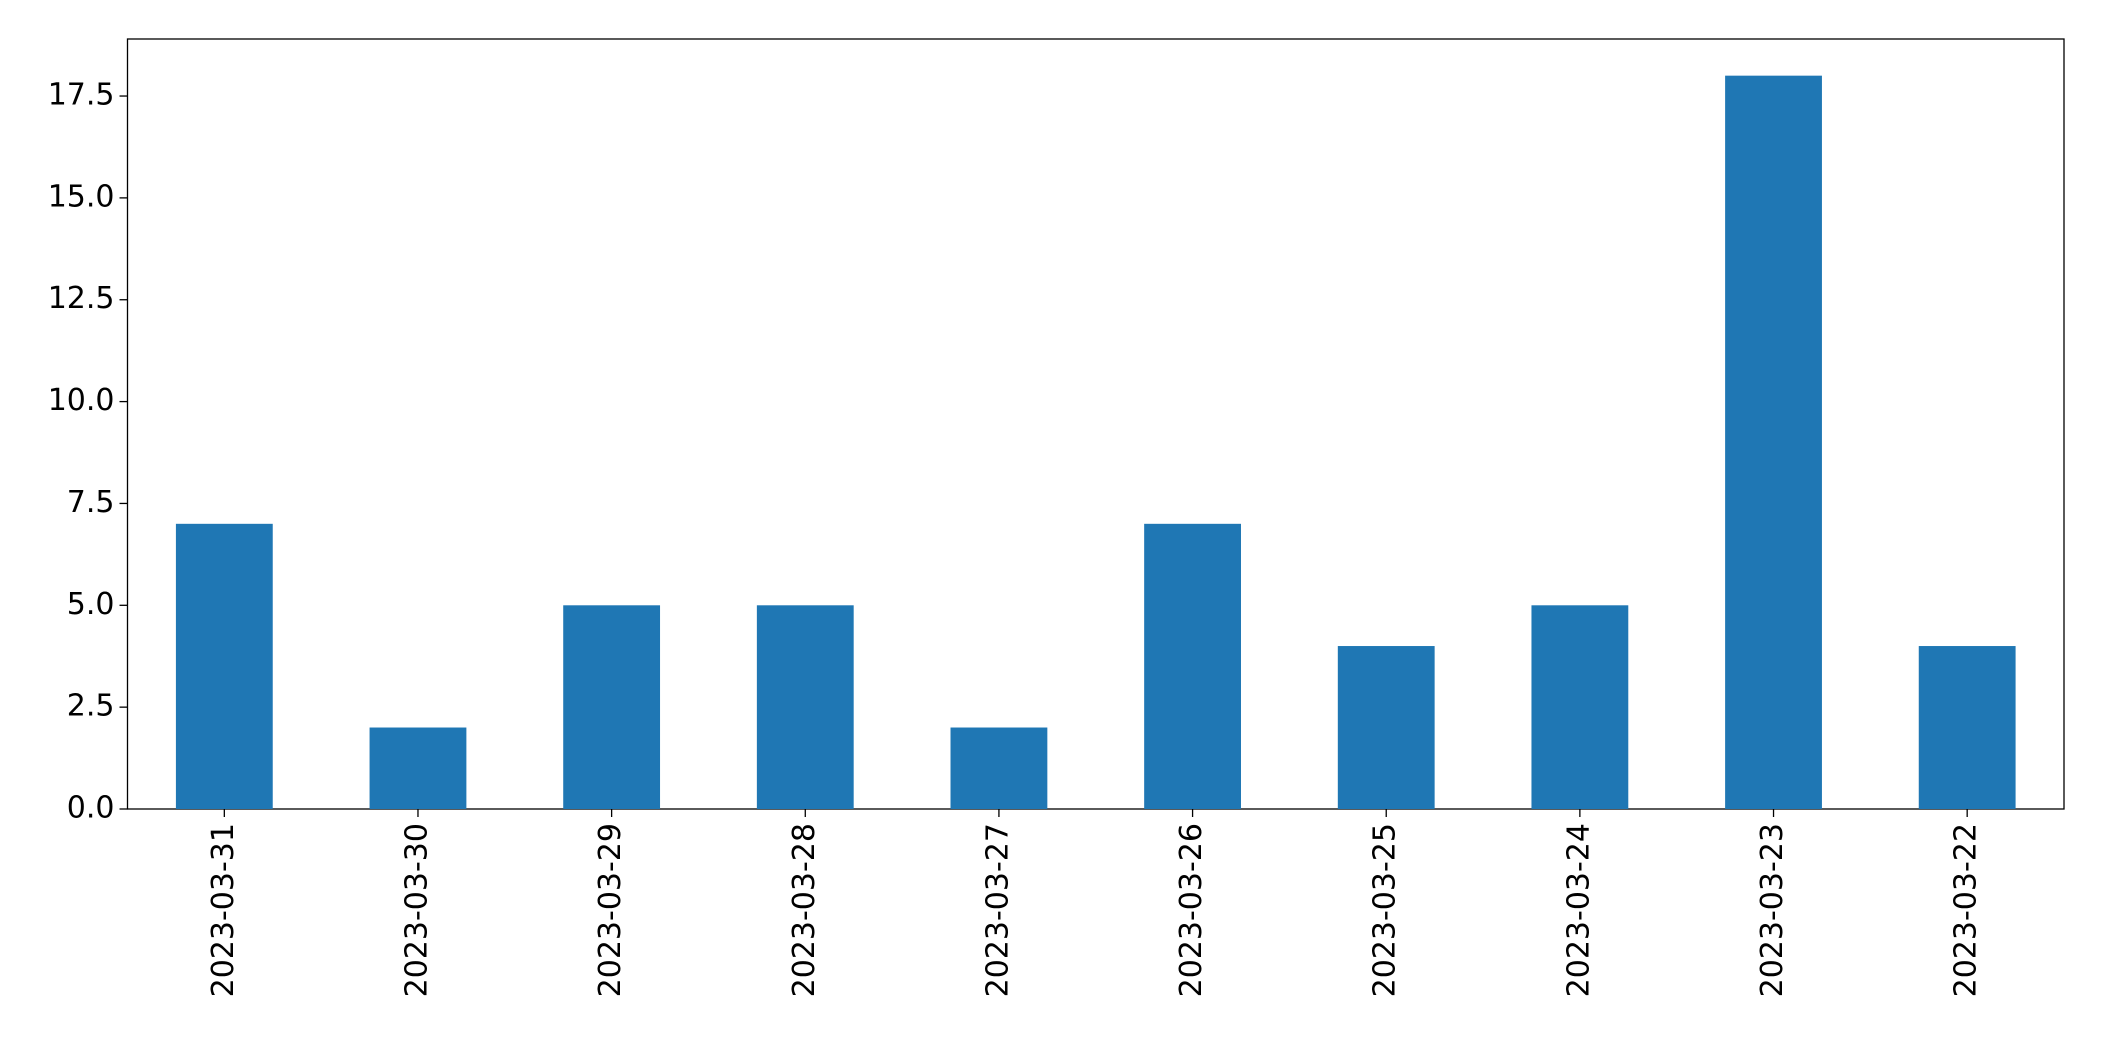 The width and height of the screenshot is (2104, 1061). I want to click on y-tick-label: 0.0, so click(91, 808).